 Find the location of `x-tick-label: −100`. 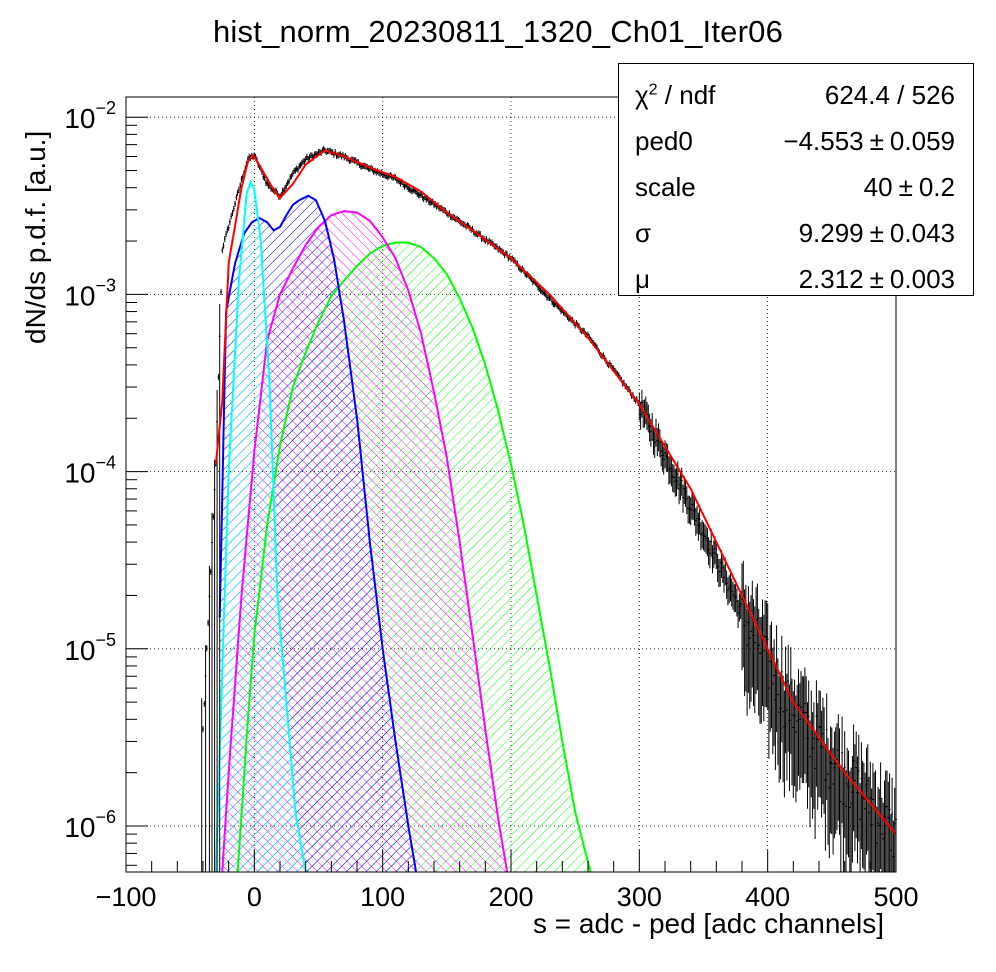

x-tick-label: −100 is located at coordinates (126, 897).